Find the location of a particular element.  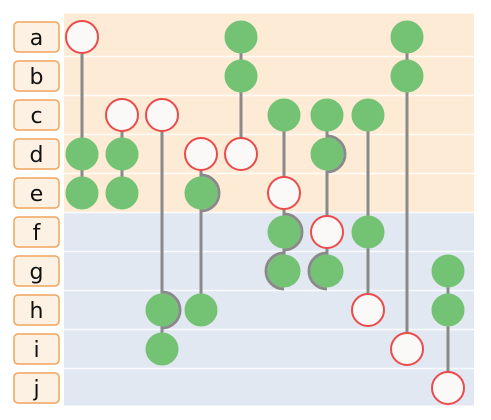

filled-node-i is located at coordinates (162, 349).